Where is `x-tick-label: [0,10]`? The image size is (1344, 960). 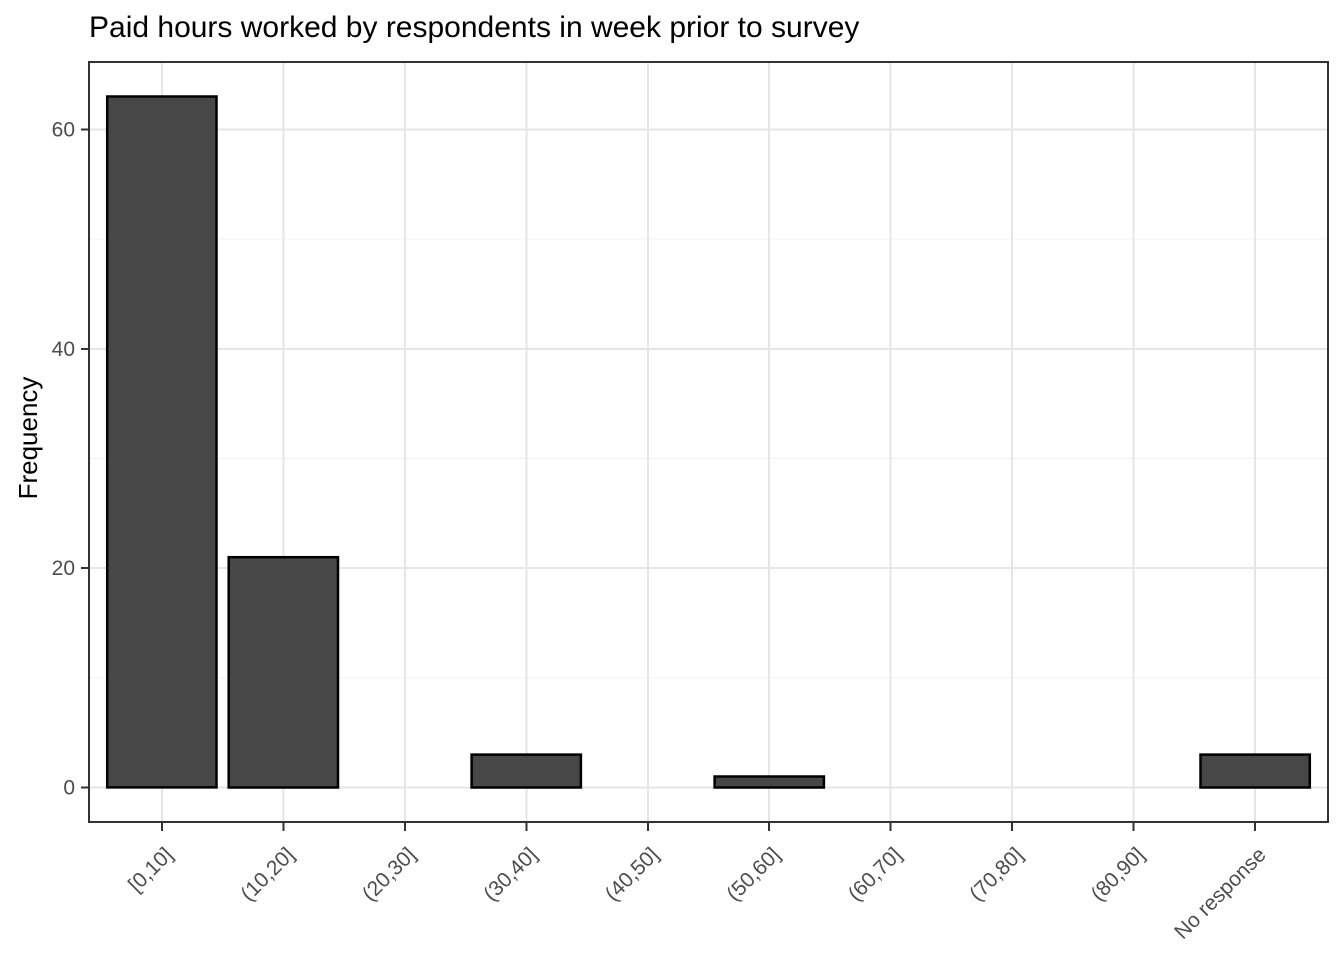 x-tick-label: [0,10] is located at coordinates (150, 869).